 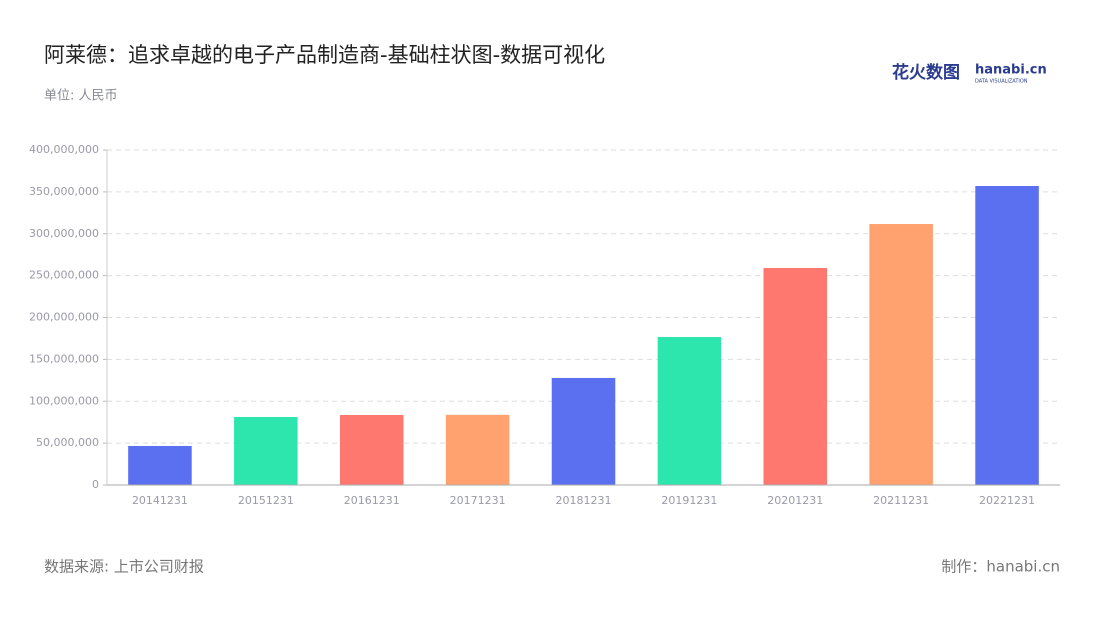 I want to click on y-tick-label: 250,000,000, so click(x=64, y=275).